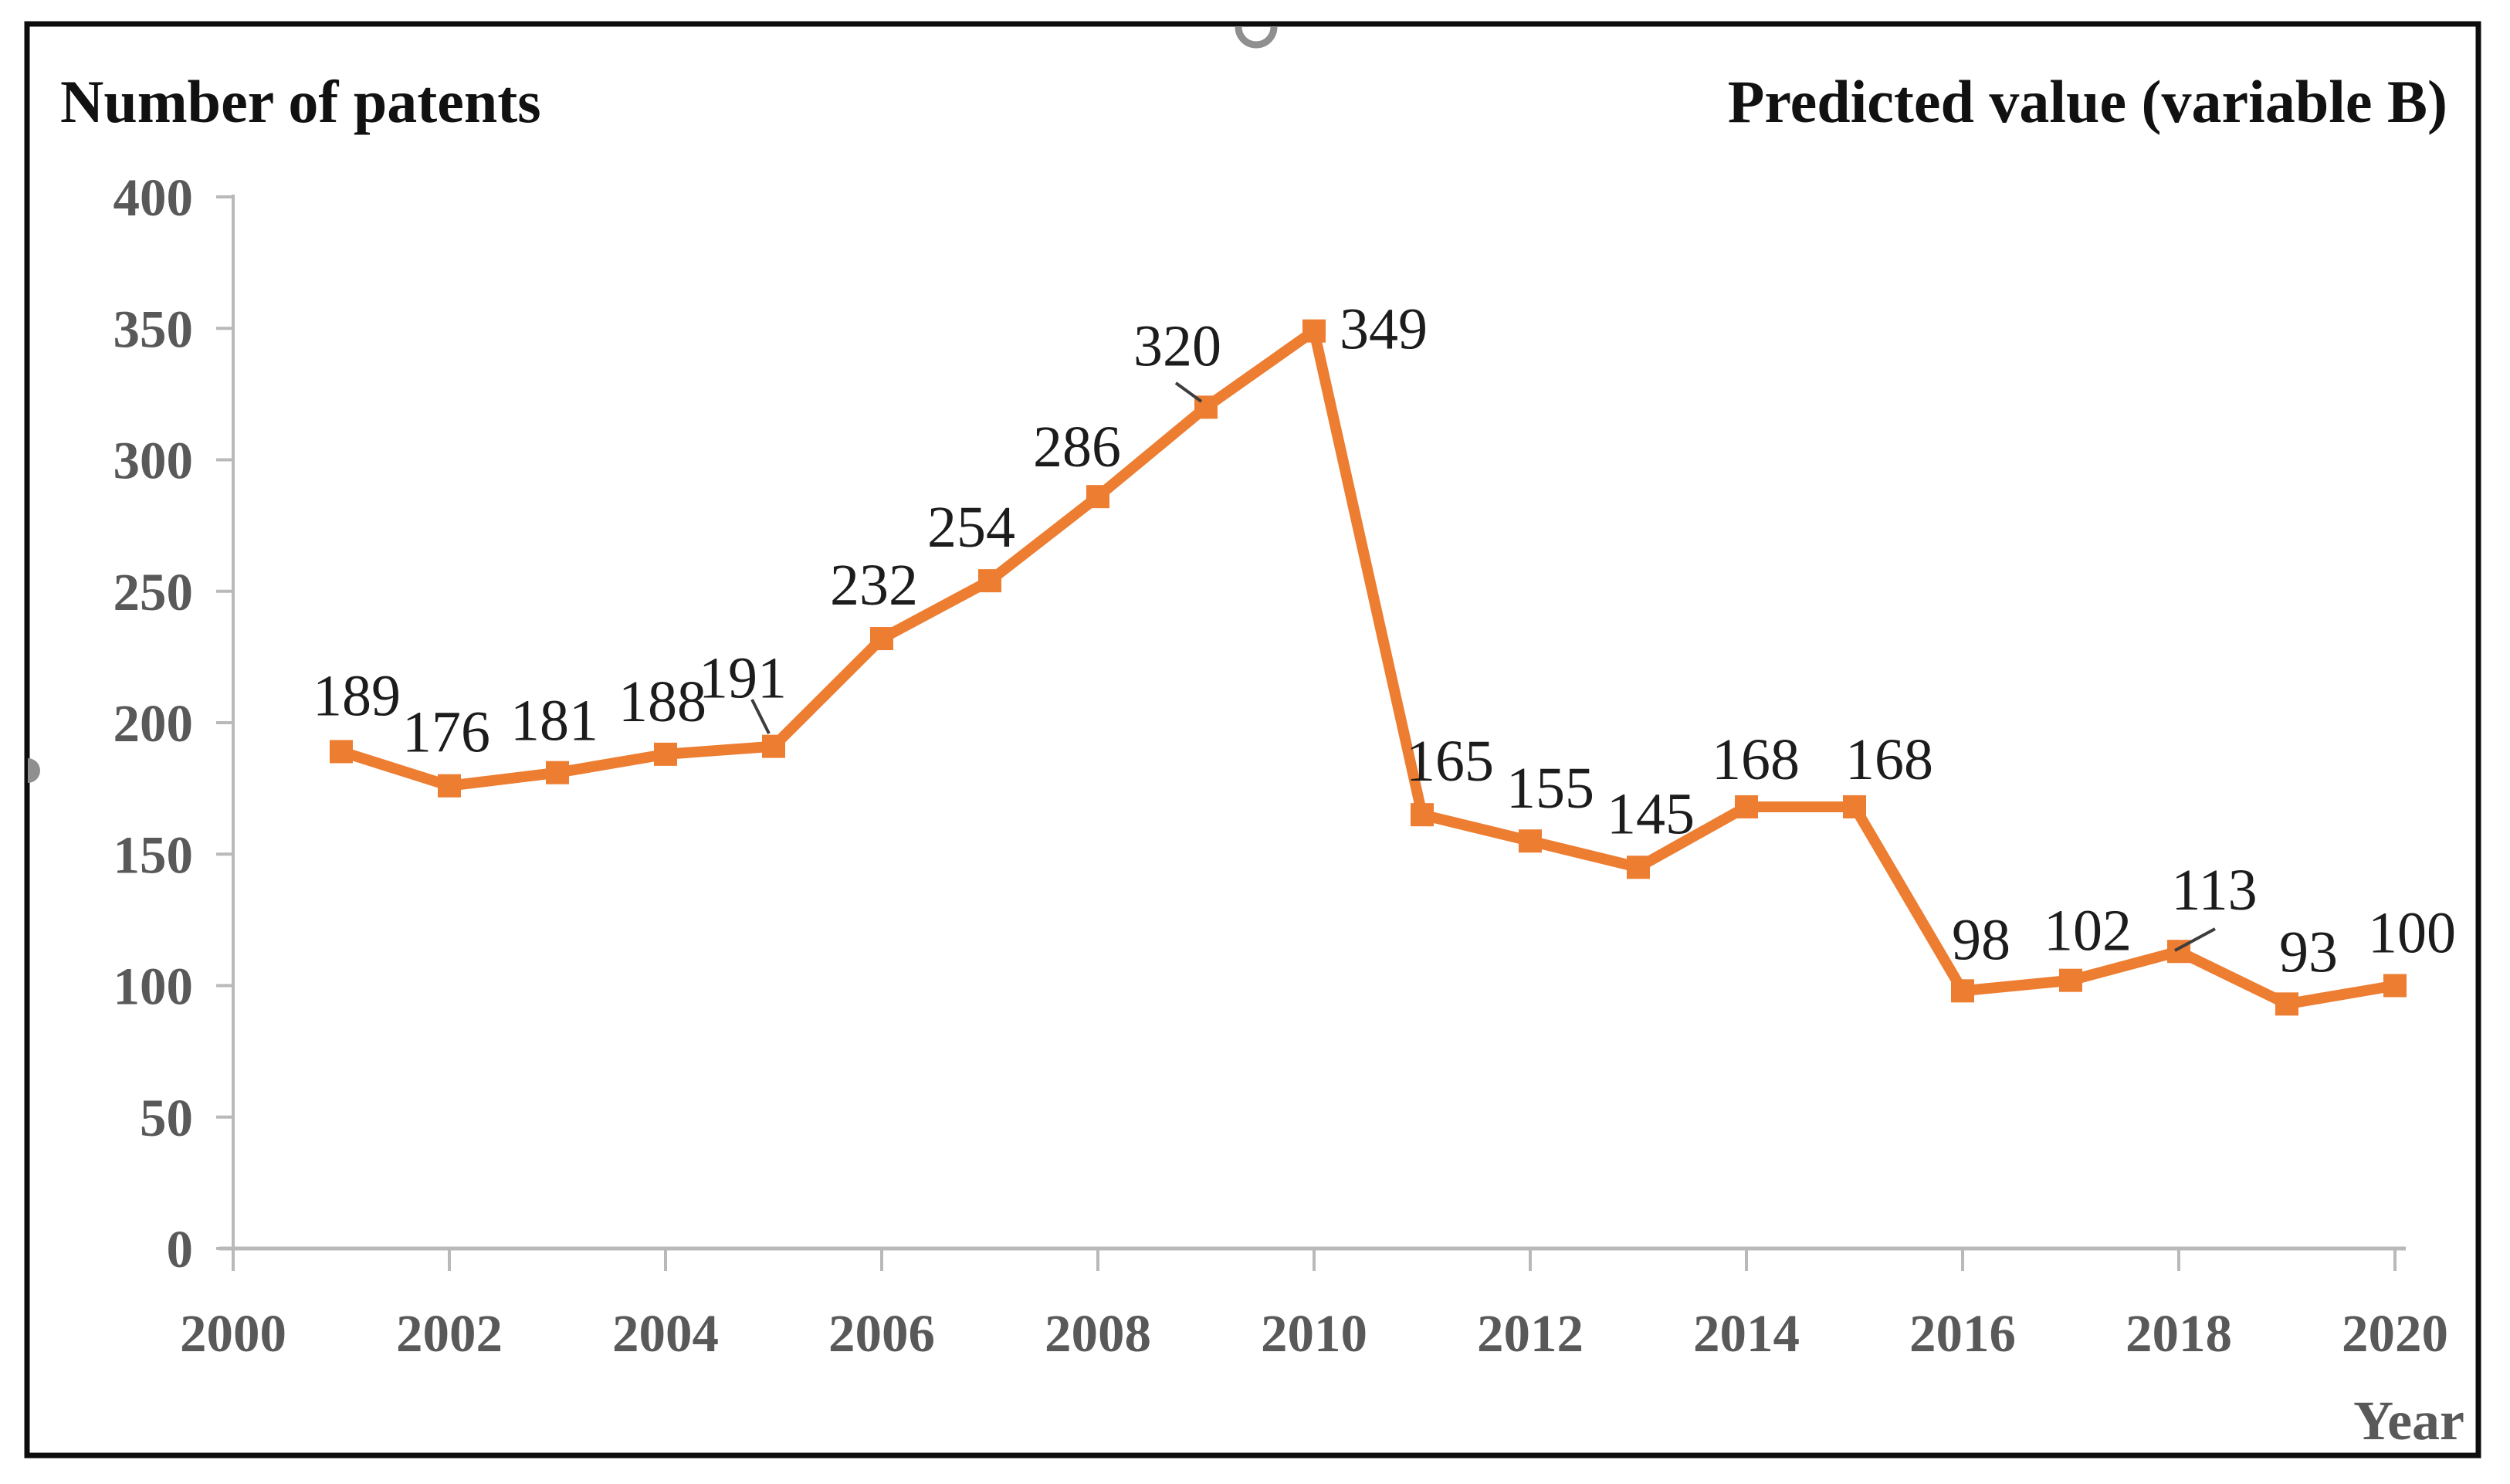 Image resolution: width=2510 pixels, height=1484 pixels. Describe the element at coordinates (1962, 1333) in the screenshot. I see `x-tick-label: 2016` at that location.